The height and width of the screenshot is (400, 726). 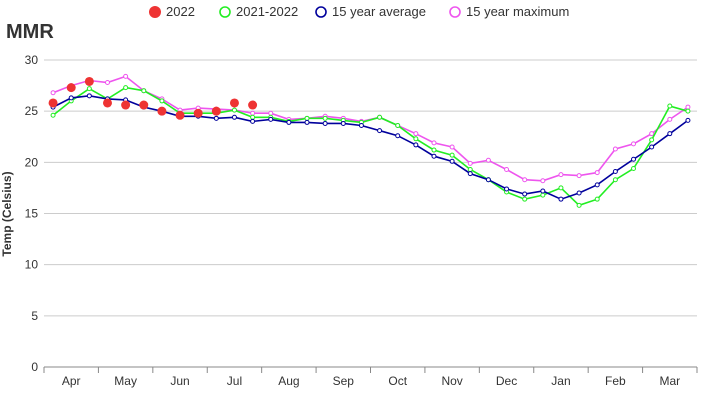 I want to click on legend-item: 15 year average, so click(x=370, y=11).